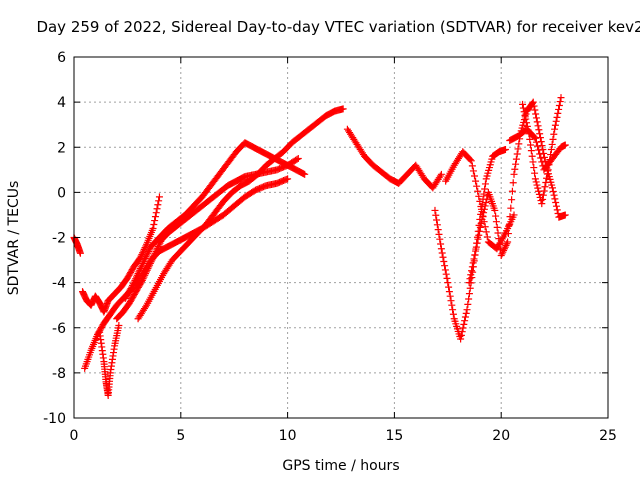 The width and height of the screenshot is (640, 480). What do you see at coordinates (288, 436) in the screenshot?
I see `x-tick-label: 10` at bounding box center [288, 436].